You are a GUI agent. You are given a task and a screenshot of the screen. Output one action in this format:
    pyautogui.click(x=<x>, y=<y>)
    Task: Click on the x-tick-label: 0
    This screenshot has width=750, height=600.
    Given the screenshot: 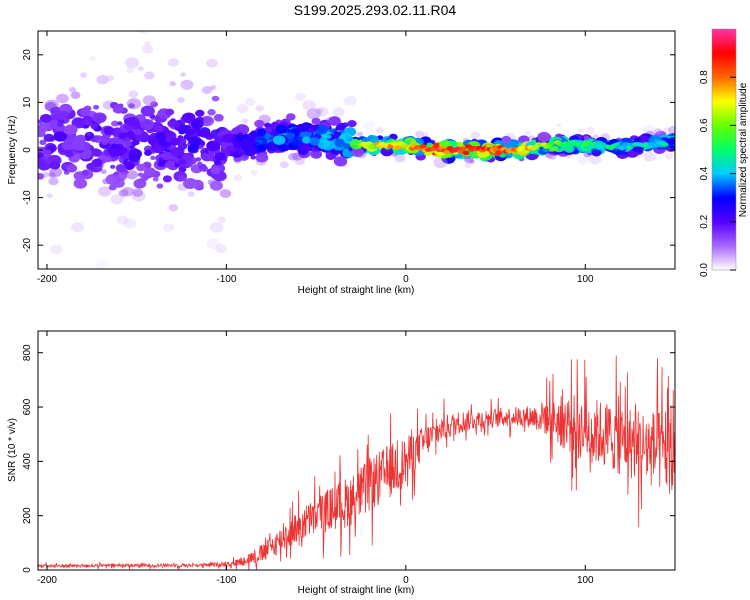 What is the action you would take?
    pyautogui.click(x=406, y=580)
    